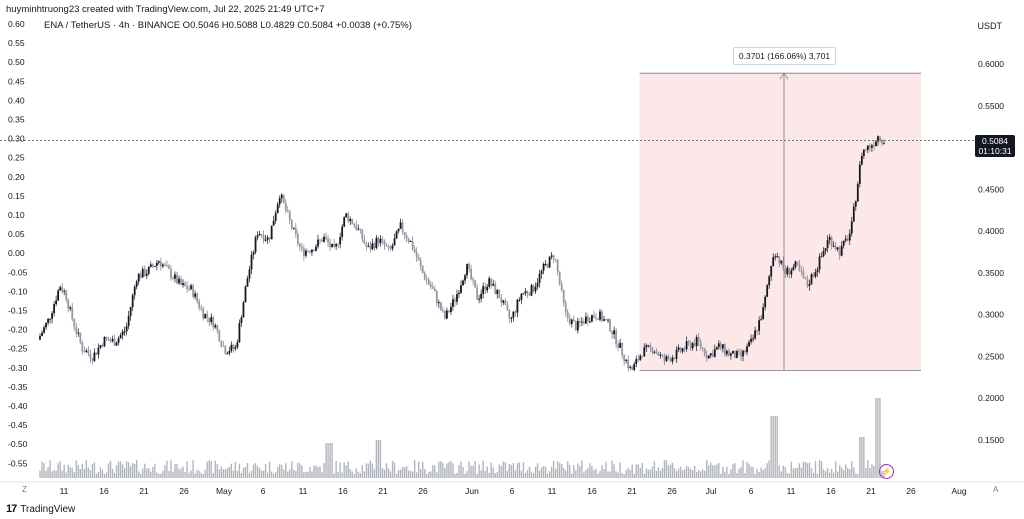  What do you see at coordinates (991, 189) in the screenshot?
I see `right-axis-tick: 0.4500` at bounding box center [991, 189].